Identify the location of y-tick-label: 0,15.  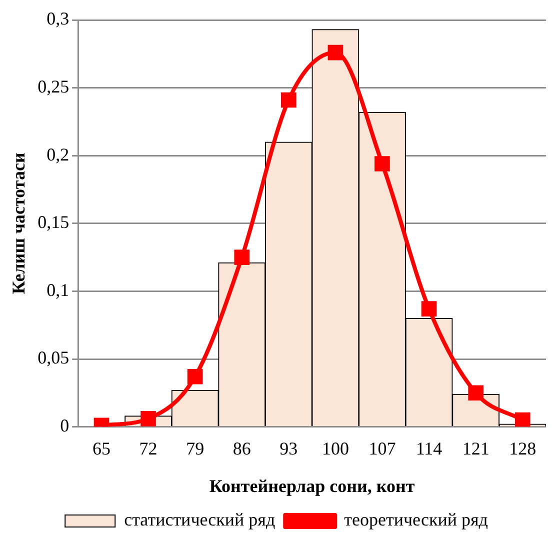
(54, 222).